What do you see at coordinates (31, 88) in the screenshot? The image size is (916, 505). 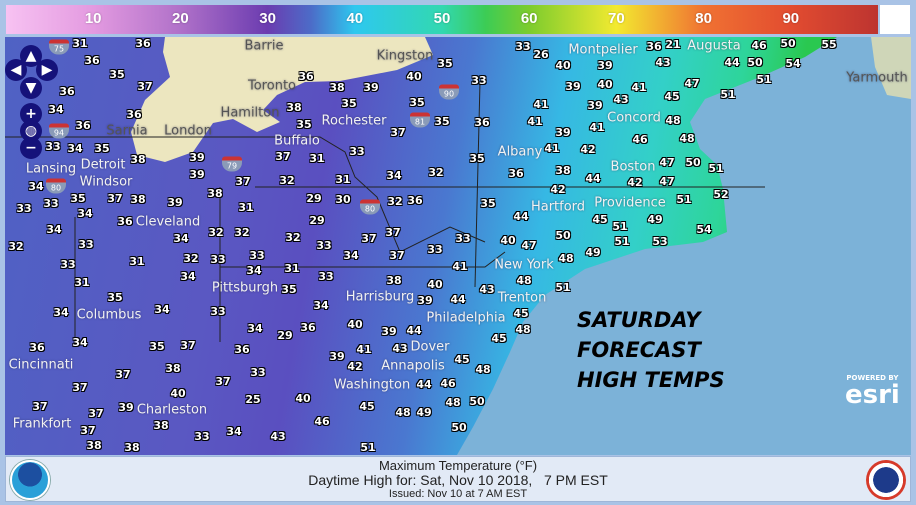 I see `pan-down-icon: ▼` at bounding box center [31, 88].